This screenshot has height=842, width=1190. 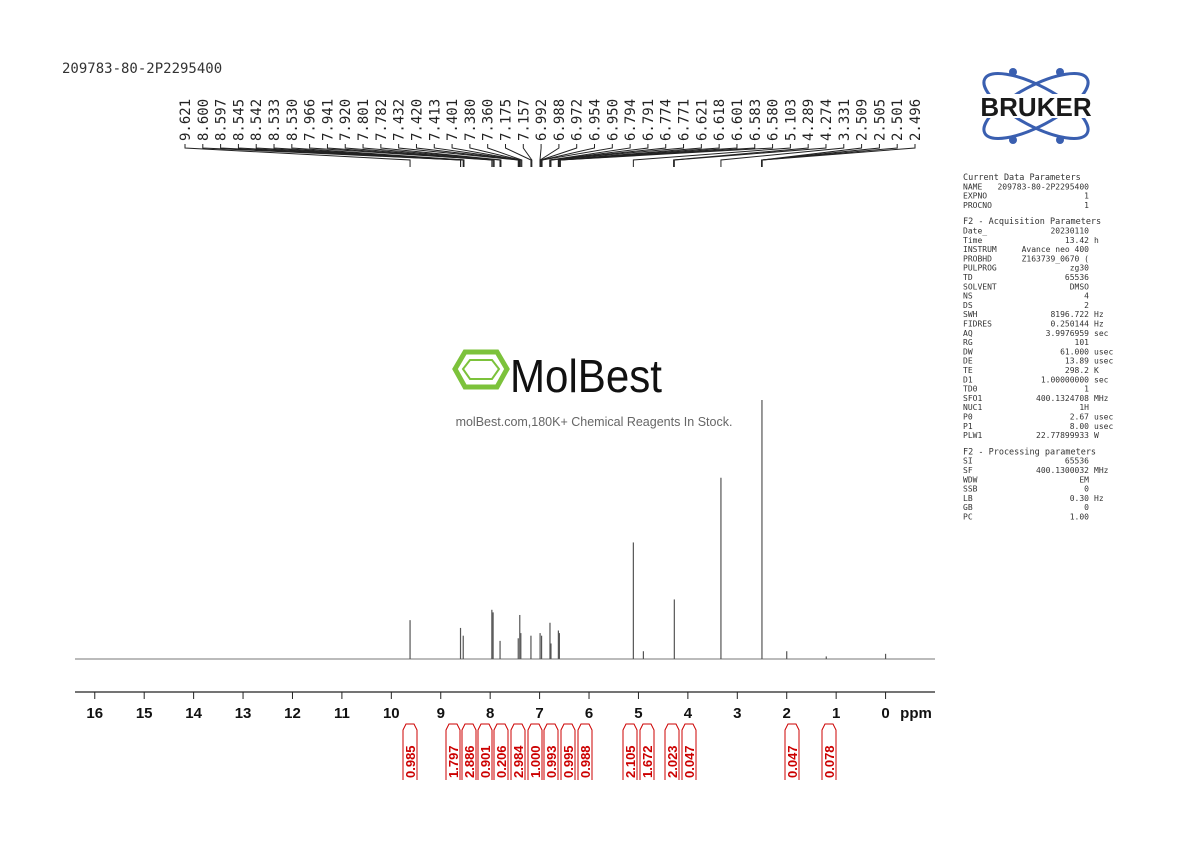 What do you see at coordinates (968, 426) in the screenshot?
I see `param-name: P1` at bounding box center [968, 426].